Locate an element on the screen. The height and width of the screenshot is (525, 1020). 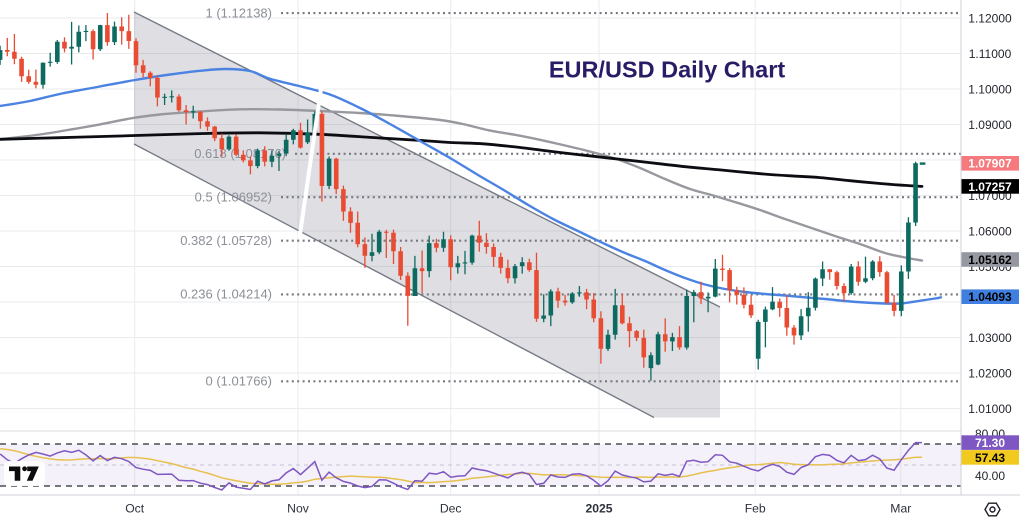
svg-text: 0.382 (1.05728) is located at coordinates (226, 240).